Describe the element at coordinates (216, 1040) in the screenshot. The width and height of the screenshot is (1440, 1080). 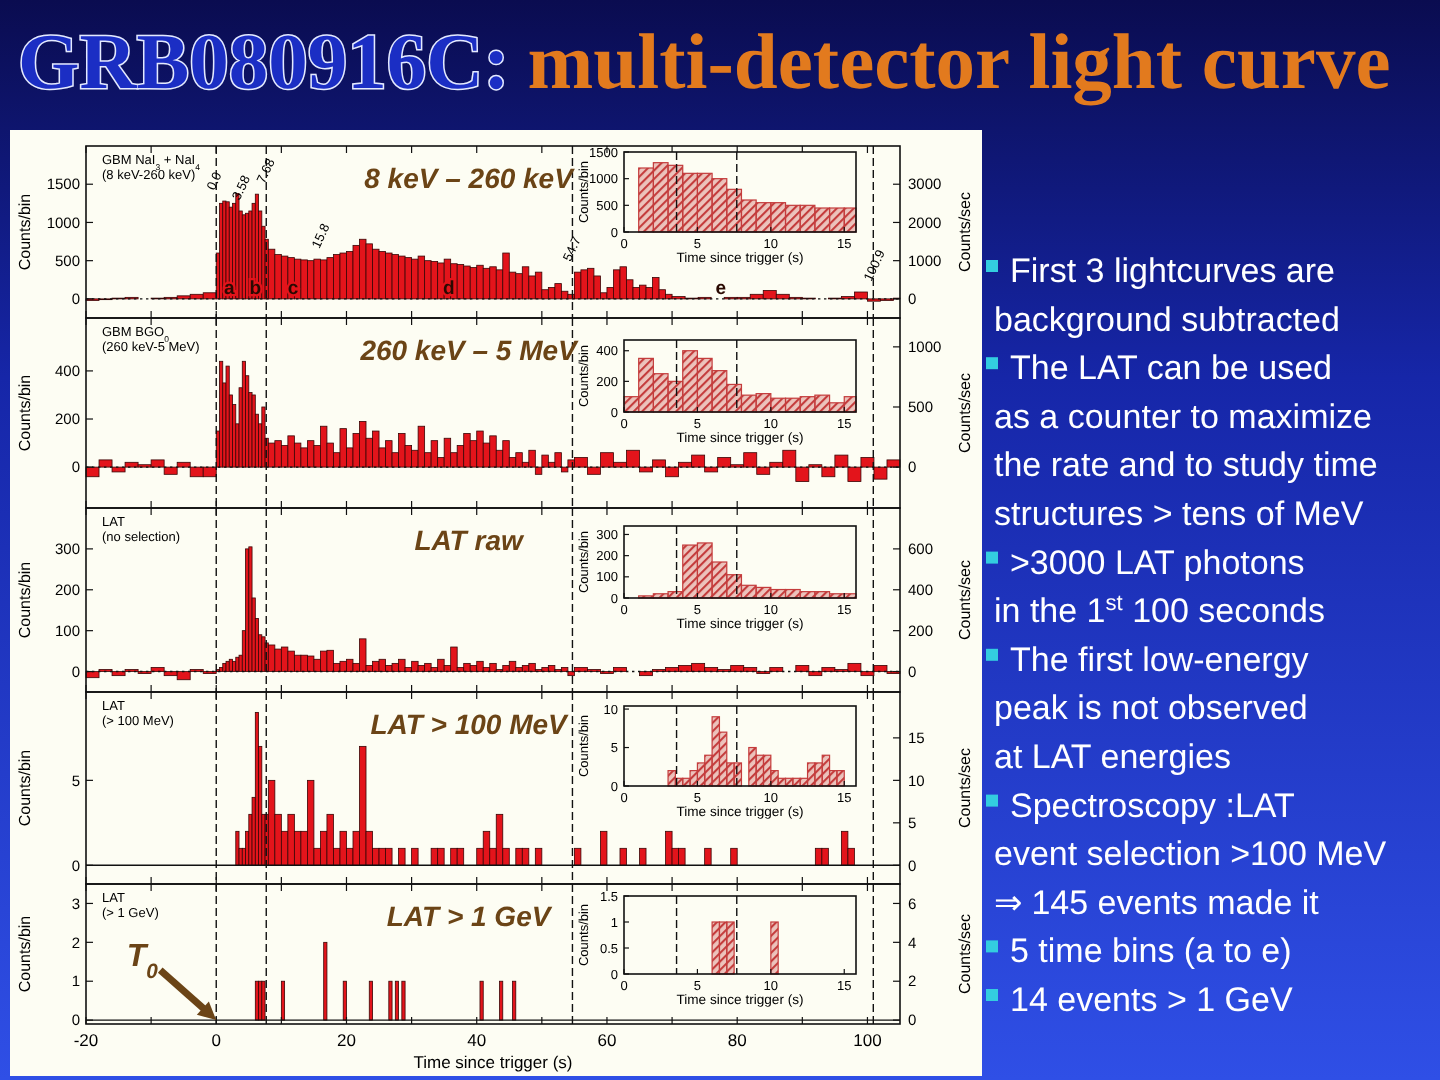
I see `x-tick-label: 0` at that location.